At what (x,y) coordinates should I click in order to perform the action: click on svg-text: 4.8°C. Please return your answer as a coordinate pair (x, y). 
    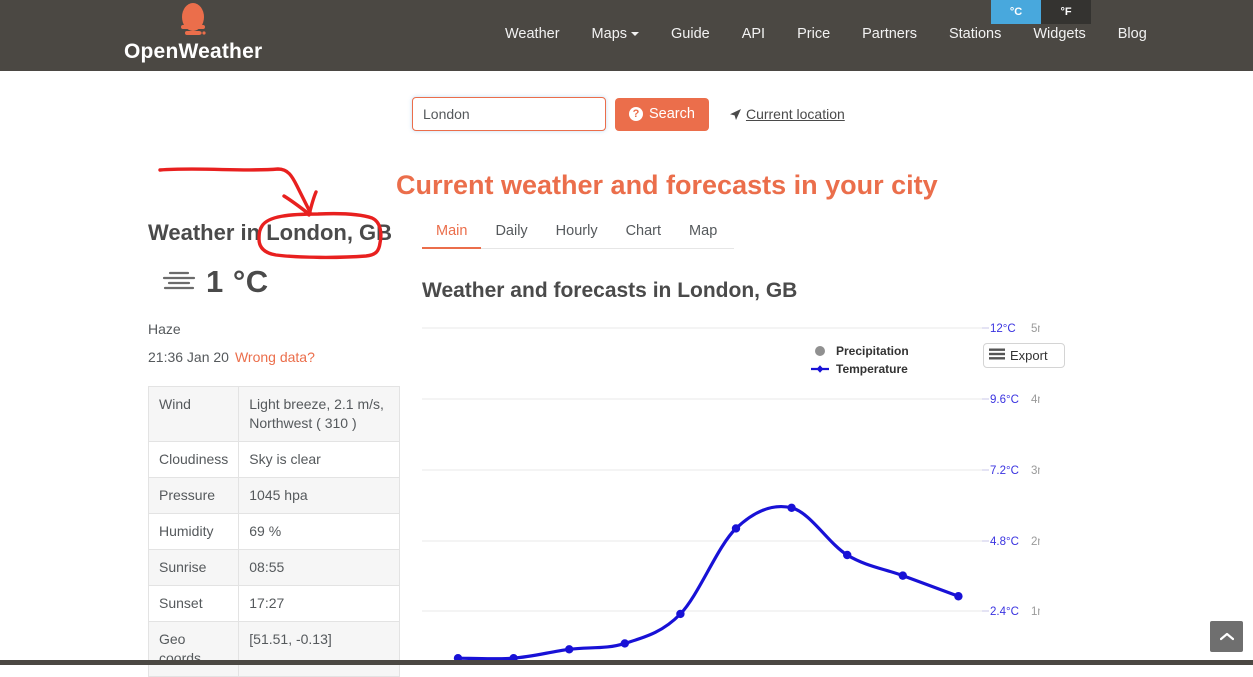
    Looking at the image, I should click on (1004, 542).